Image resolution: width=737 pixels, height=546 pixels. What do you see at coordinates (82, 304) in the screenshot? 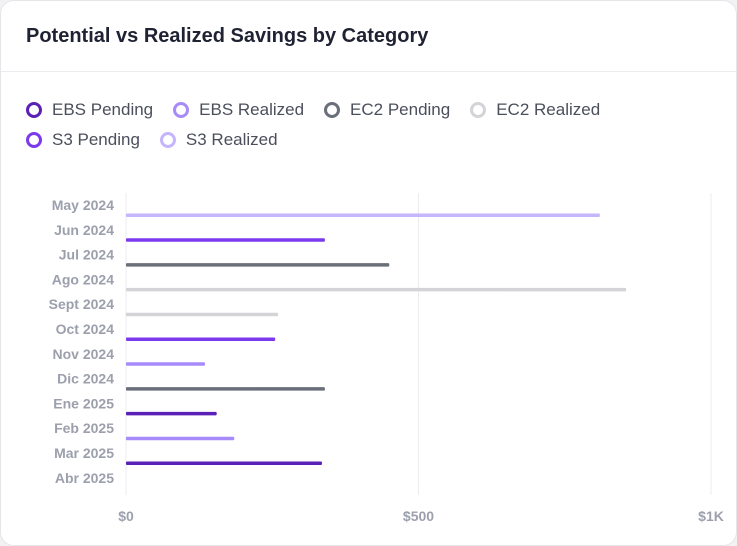
I see `y-tick-label: Sept 2024` at bounding box center [82, 304].